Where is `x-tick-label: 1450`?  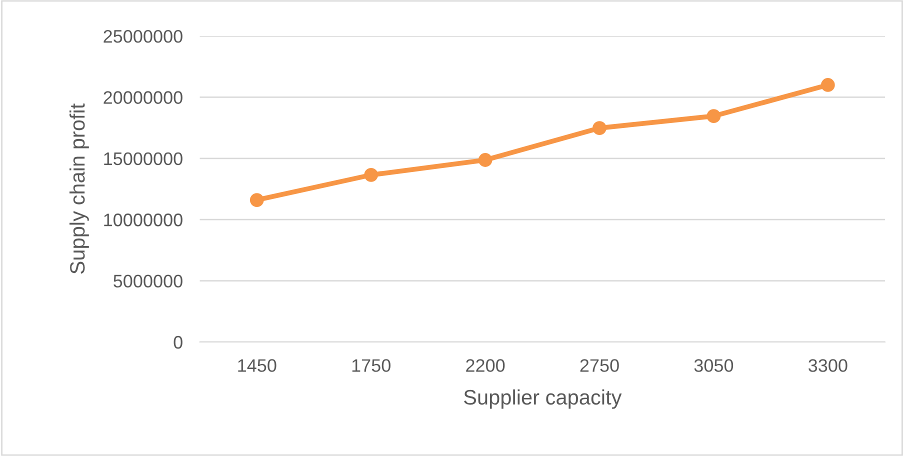 x-tick-label: 1450 is located at coordinates (257, 365).